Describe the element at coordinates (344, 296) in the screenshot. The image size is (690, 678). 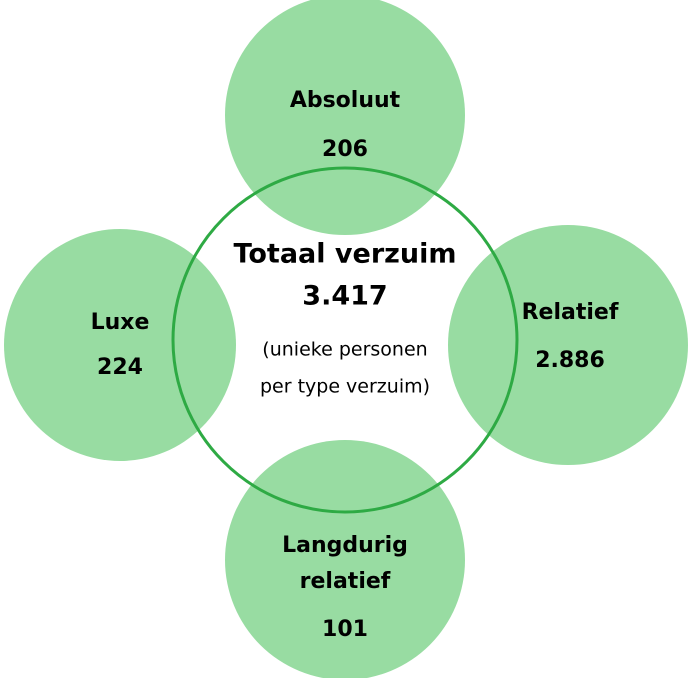
I see `center-value: 3.417` at that location.